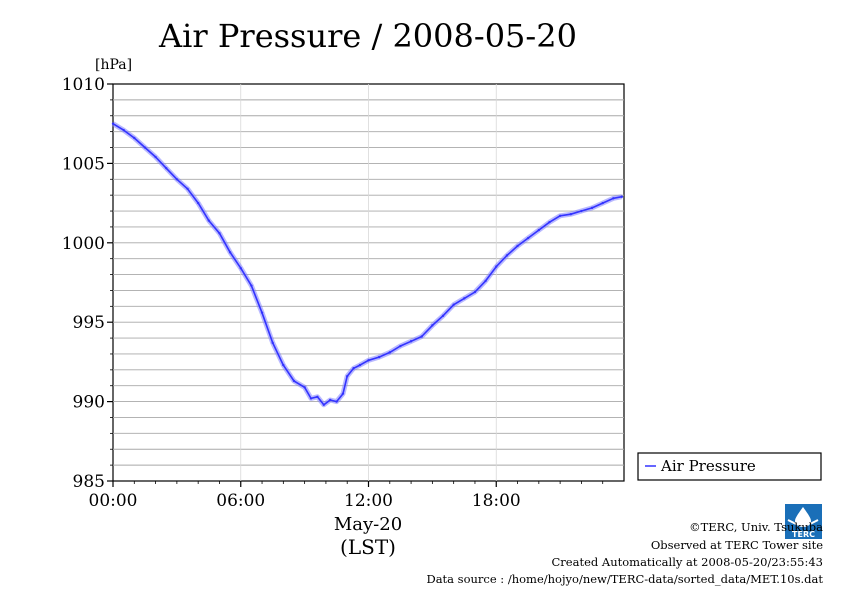 This screenshot has height=595, width=842. I want to click on observation-site-text: Observed at TERC Tower site, so click(737, 545).